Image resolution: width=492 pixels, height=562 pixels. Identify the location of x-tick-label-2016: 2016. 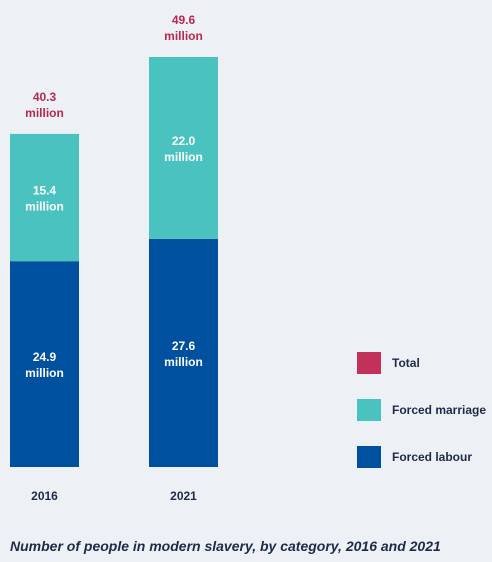
(44, 496).